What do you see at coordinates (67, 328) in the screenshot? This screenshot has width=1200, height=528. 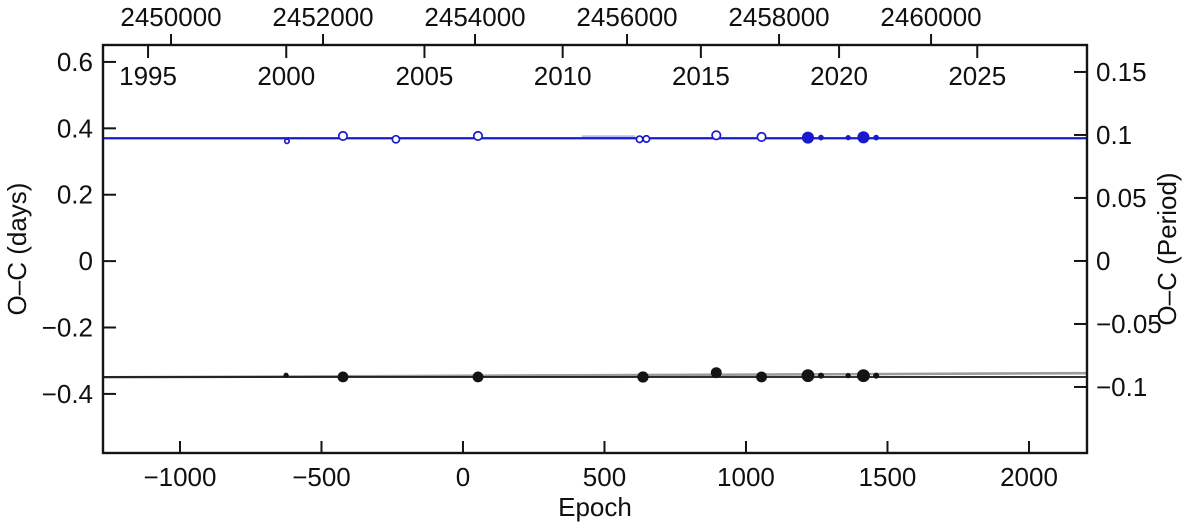 I see `oc-days-tick-label: −0.2` at bounding box center [67, 328].